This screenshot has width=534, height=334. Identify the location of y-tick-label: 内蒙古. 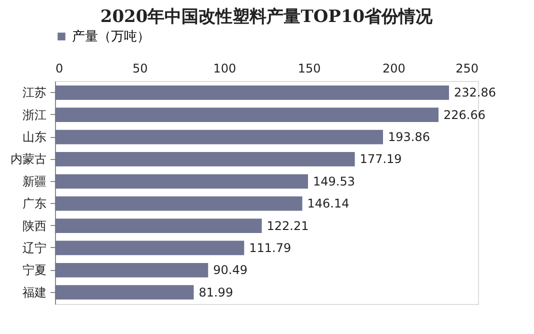
(28, 159).